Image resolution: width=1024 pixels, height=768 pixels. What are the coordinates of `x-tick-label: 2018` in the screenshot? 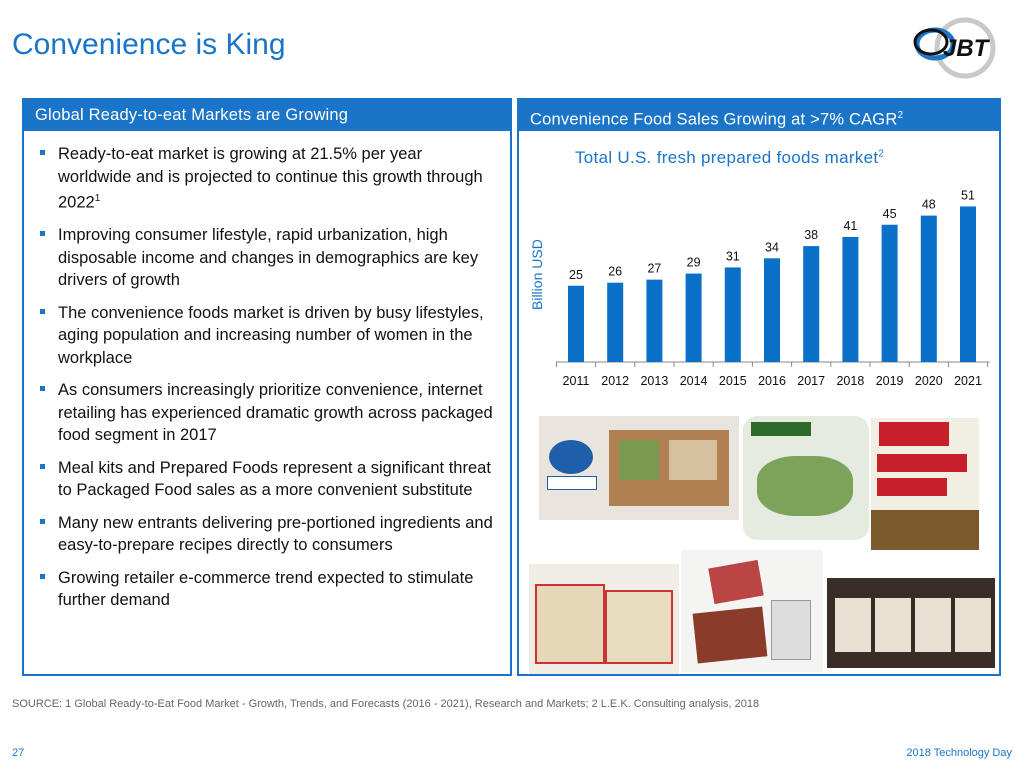 It's located at (850, 381).